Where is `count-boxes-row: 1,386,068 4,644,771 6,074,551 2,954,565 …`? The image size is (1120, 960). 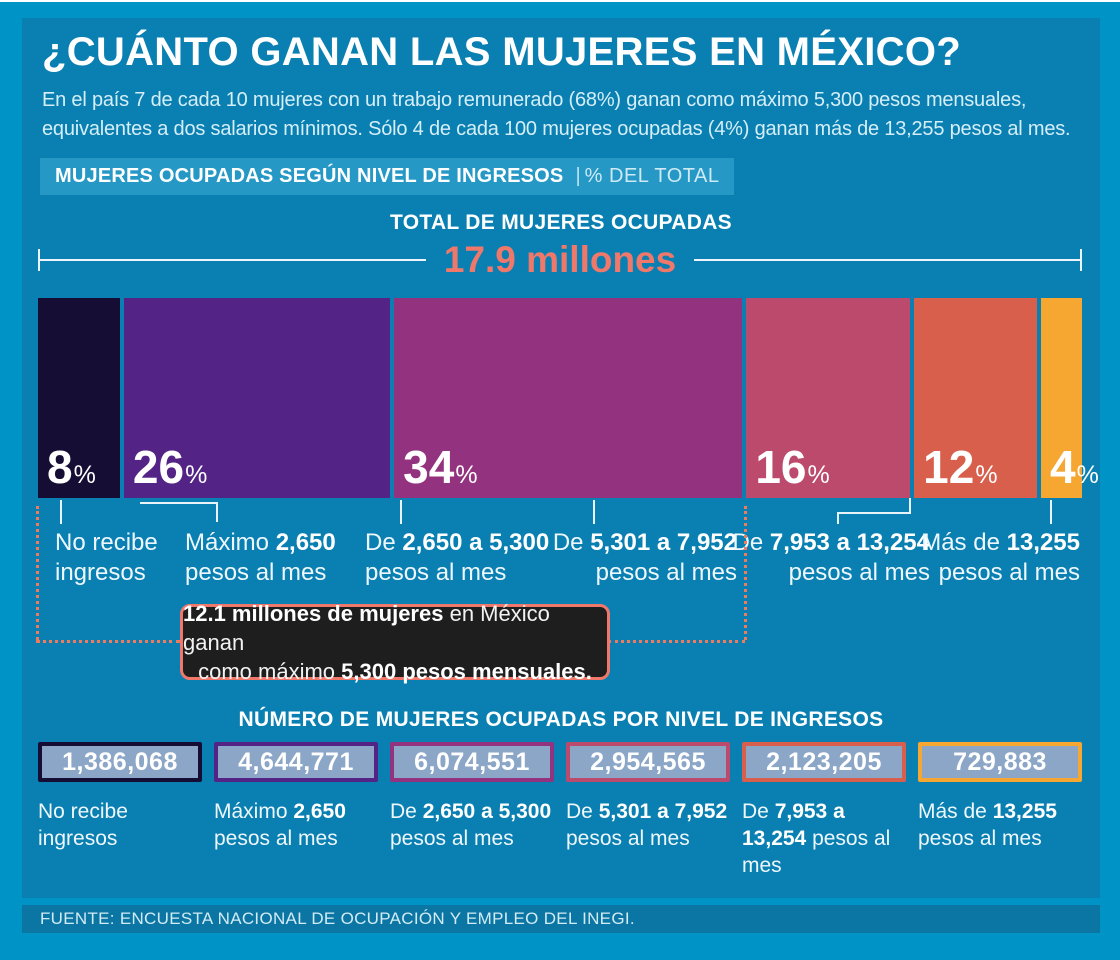
count-boxes-row: 1,386,068 4,644,771 6,074,551 2,954,565 … is located at coordinates (560, 762).